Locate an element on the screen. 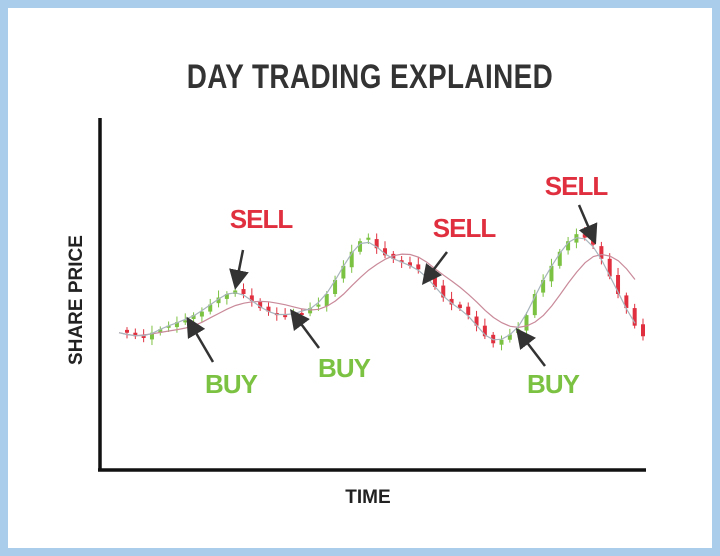  sell-label-1: SELL is located at coordinates (262, 219).